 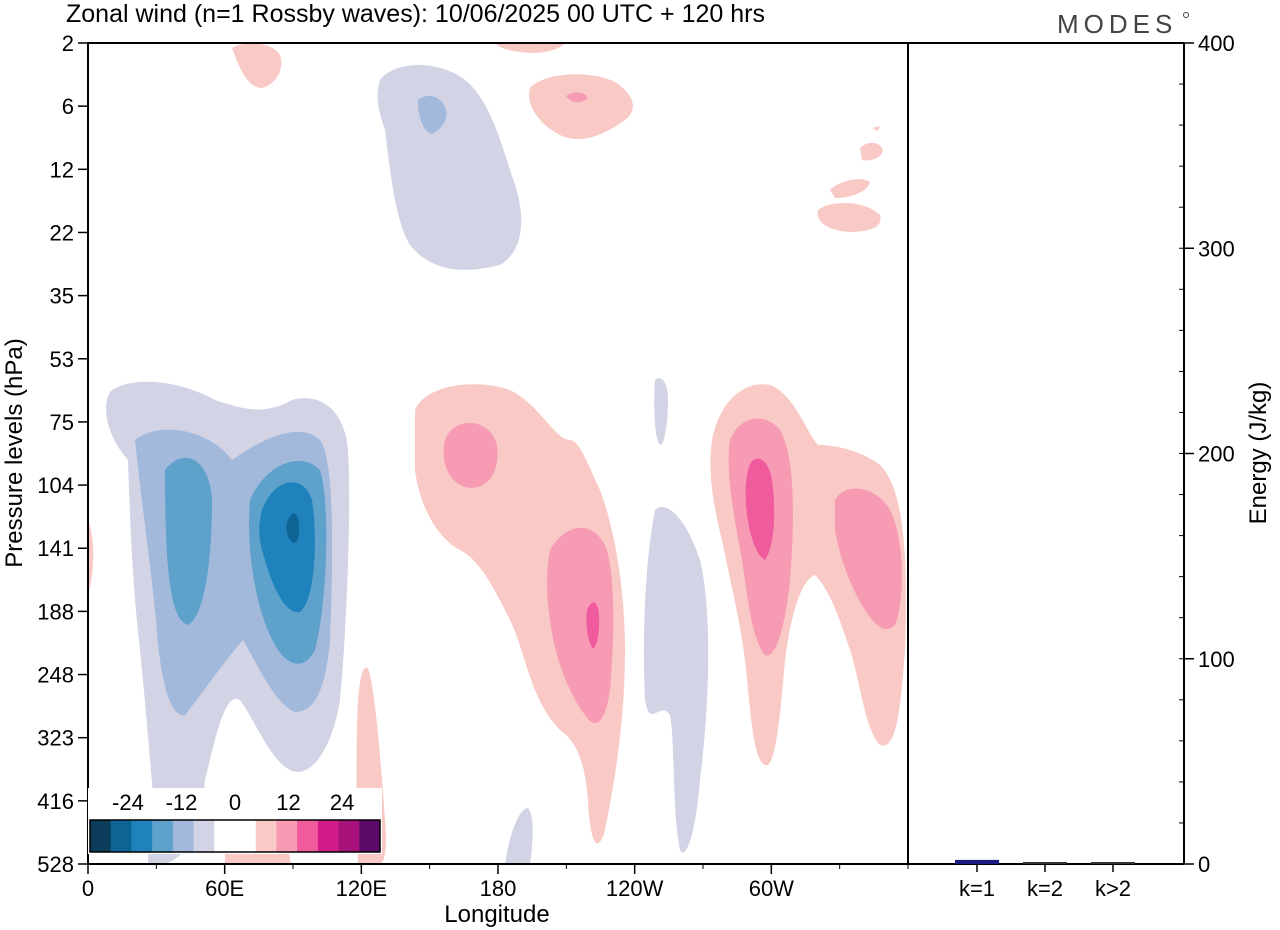 What do you see at coordinates (1216, 43) in the screenshot?
I see `energy-tick-label: 400` at bounding box center [1216, 43].